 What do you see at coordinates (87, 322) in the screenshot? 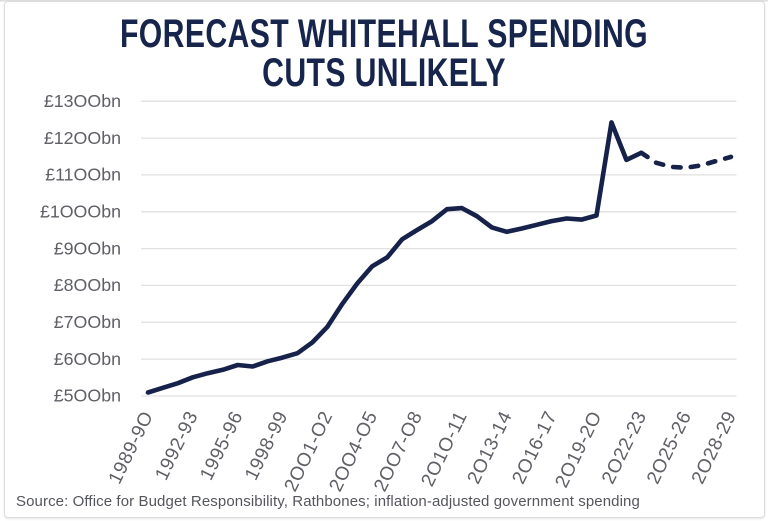
I see `svg-text: £7OObn` at bounding box center [87, 322].